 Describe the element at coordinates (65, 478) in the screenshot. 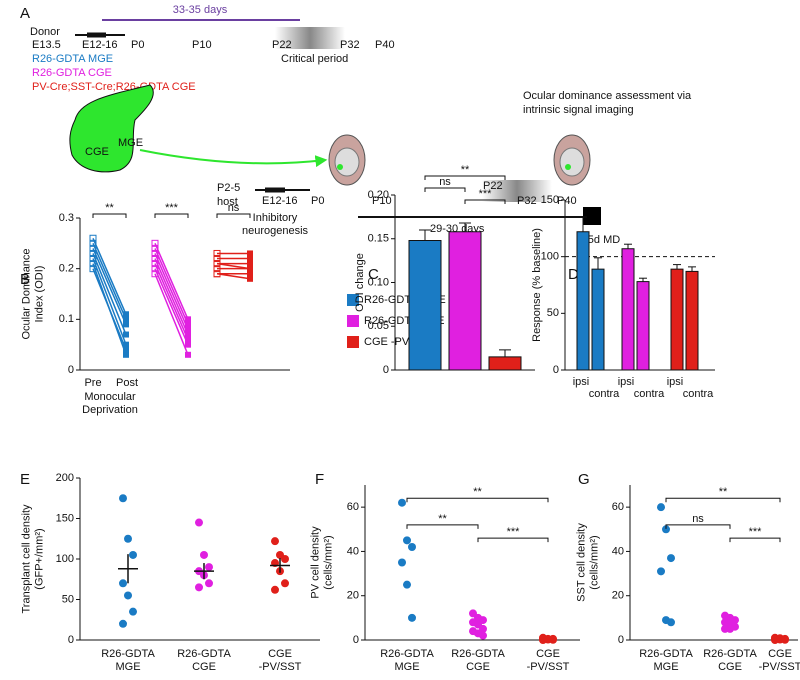

I see `y-tick-label: 200` at that location.